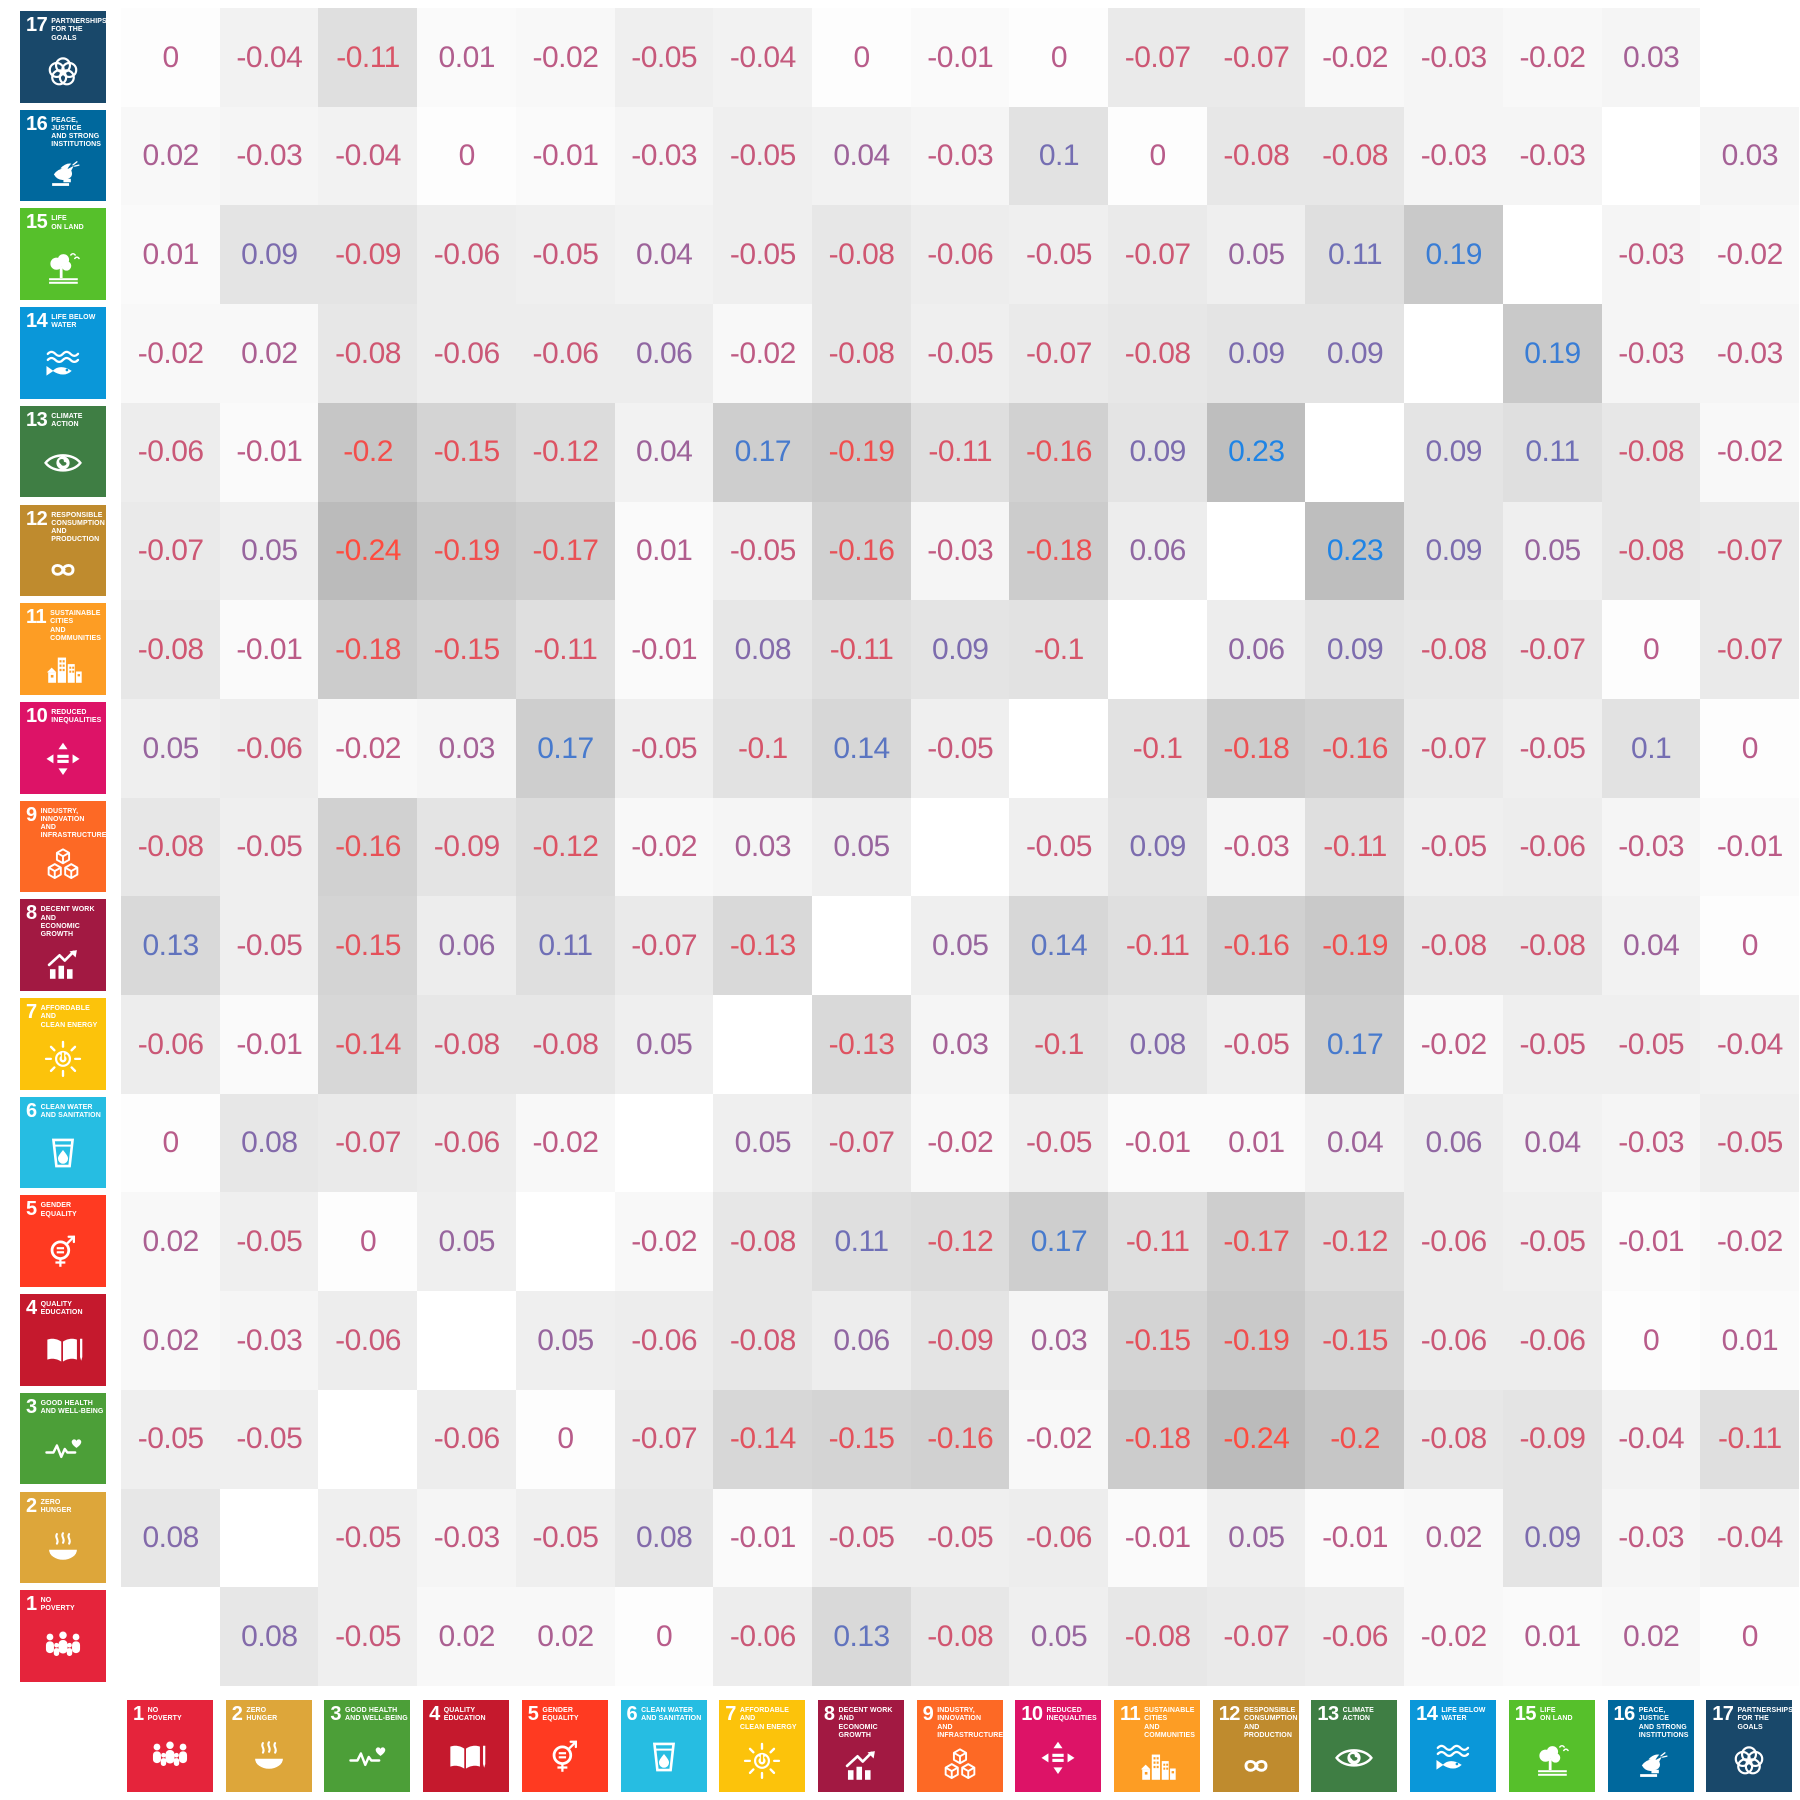  What do you see at coordinates (1256, 1637) in the screenshot?
I see `heatmap-cell-sdg1-sdg12: -0.07` at bounding box center [1256, 1637].